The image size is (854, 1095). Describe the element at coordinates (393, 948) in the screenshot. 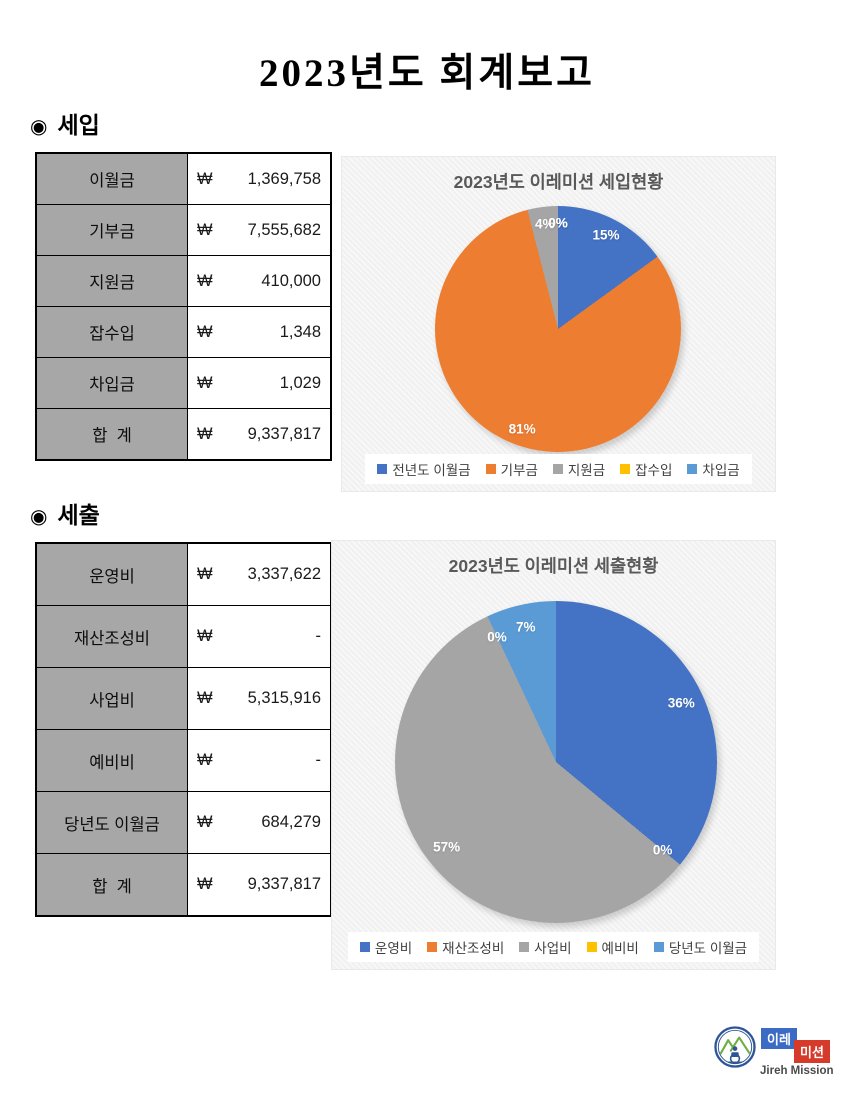

I see `legend-label: 운영비` at that location.